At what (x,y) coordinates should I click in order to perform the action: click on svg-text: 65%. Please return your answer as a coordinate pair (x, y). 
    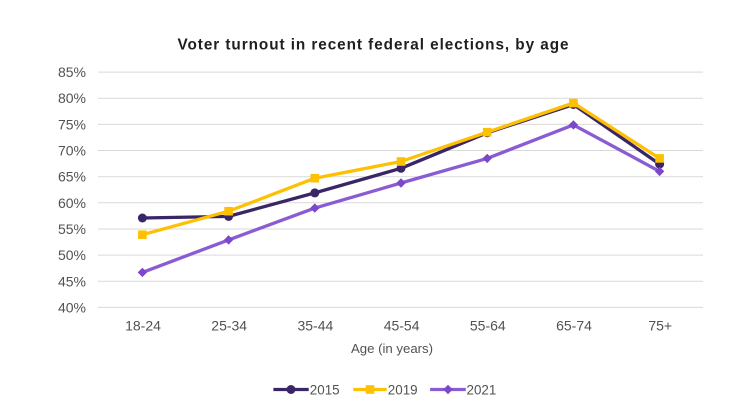
    Looking at the image, I should click on (72, 177).